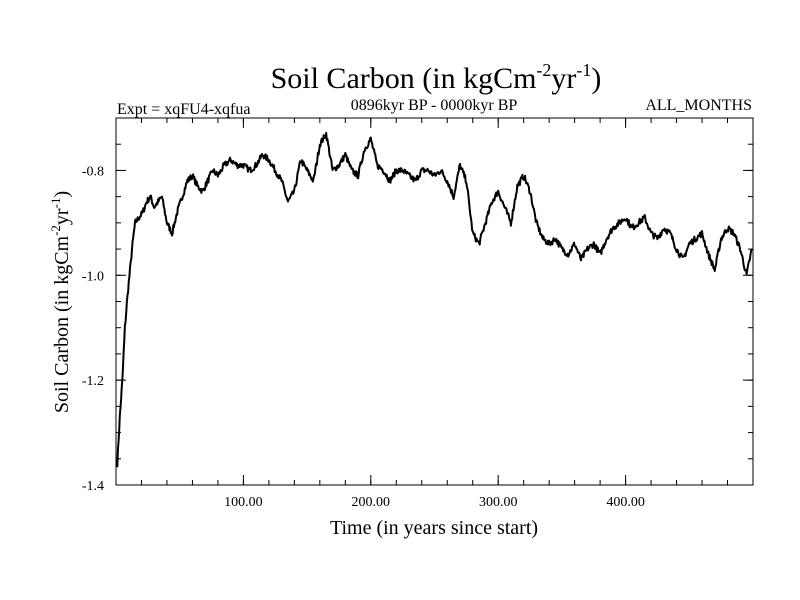 The image size is (800, 600). Describe the element at coordinates (183, 109) in the screenshot. I see `subtitle-experiment: Expt = xqFU4-xqfua` at that location.